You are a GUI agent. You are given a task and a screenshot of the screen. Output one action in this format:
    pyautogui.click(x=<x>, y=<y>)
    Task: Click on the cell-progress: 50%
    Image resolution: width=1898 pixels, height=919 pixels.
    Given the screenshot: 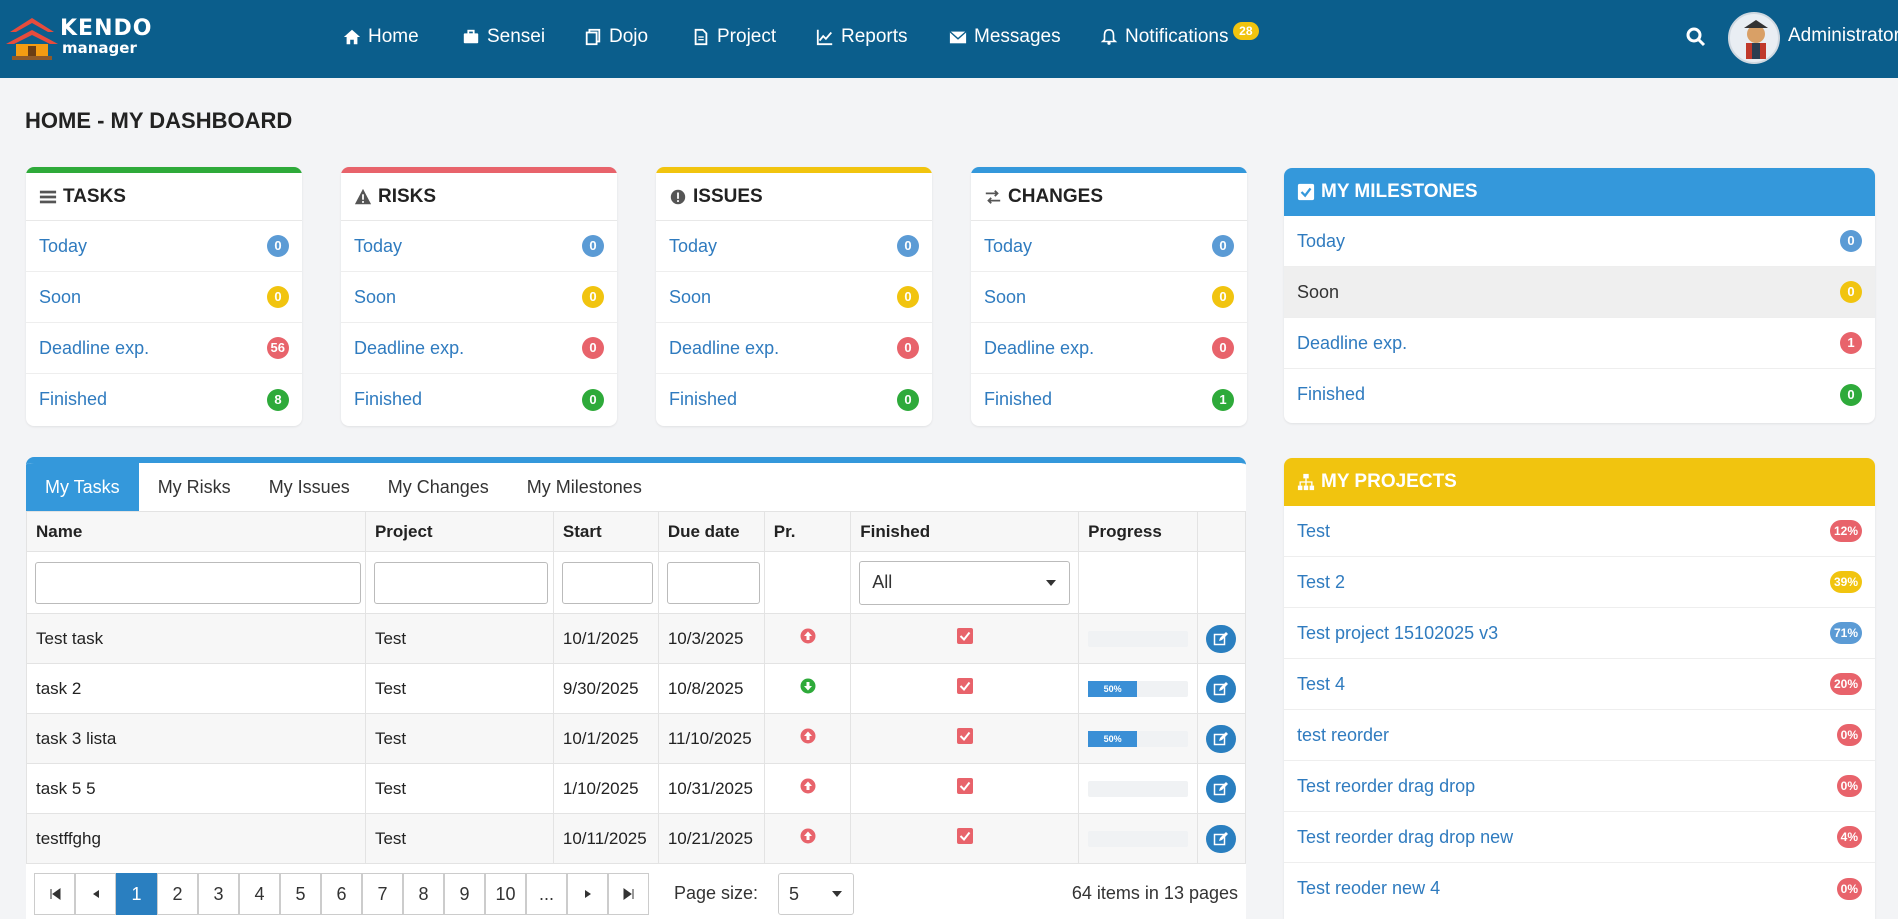 What is the action you would take?
    pyautogui.click(x=1138, y=738)
    